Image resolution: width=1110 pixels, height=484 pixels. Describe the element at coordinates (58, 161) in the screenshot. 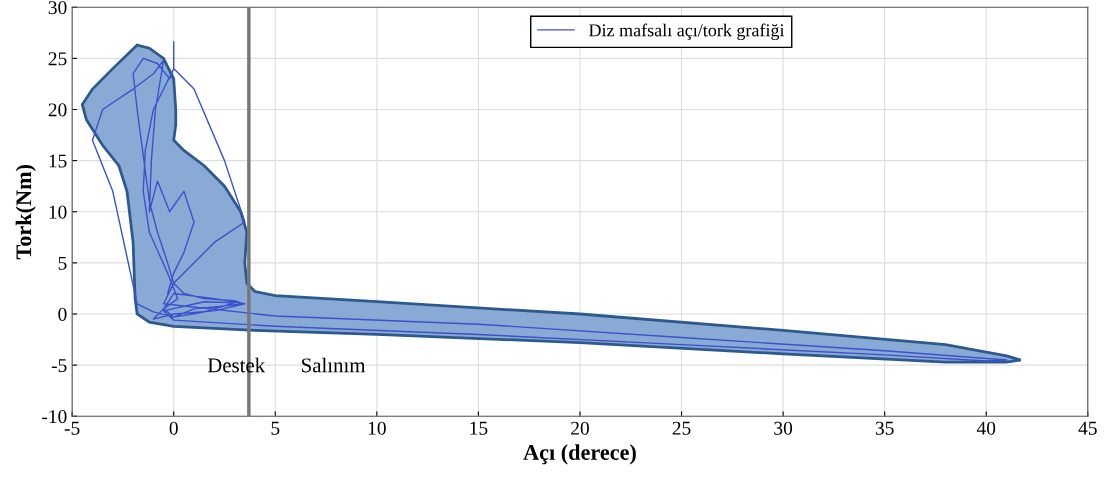

I see `y-tick-label: 15` at that location.